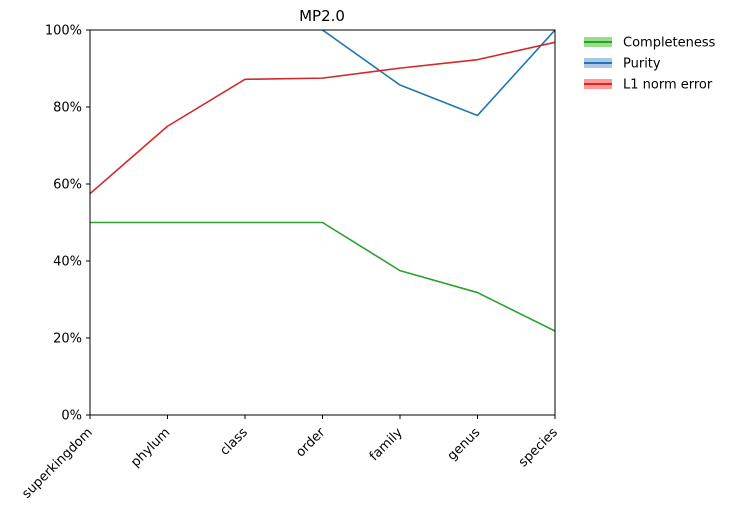  What do you see at coordinates (234, 442) in the screenshot?
I see `x-tick-label: class` at bounding box center [234, 442].